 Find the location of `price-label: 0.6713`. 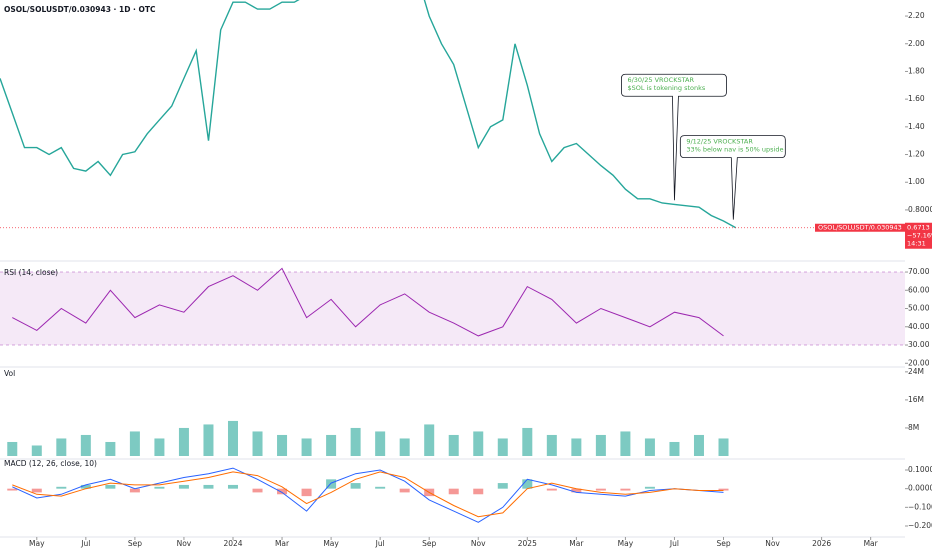

price-label: 0.6713 is located at coordinates (918, 228).